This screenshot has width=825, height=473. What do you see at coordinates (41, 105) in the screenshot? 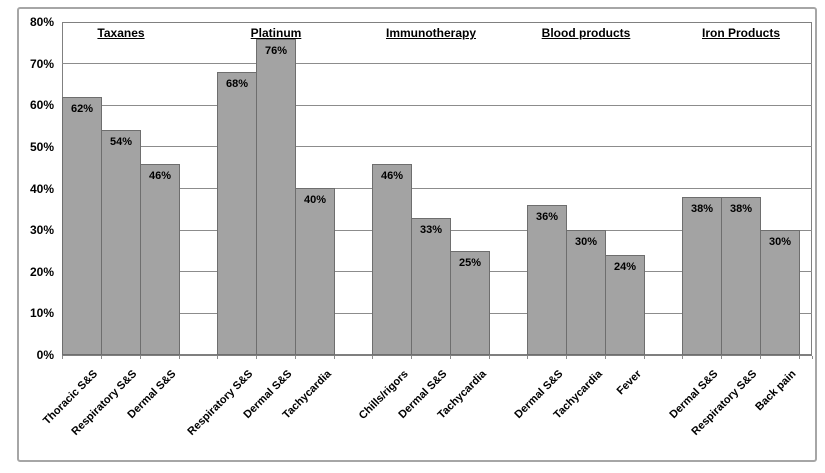
I see `y-axis-tick-label: 60%` at bounding box center [41, 105].